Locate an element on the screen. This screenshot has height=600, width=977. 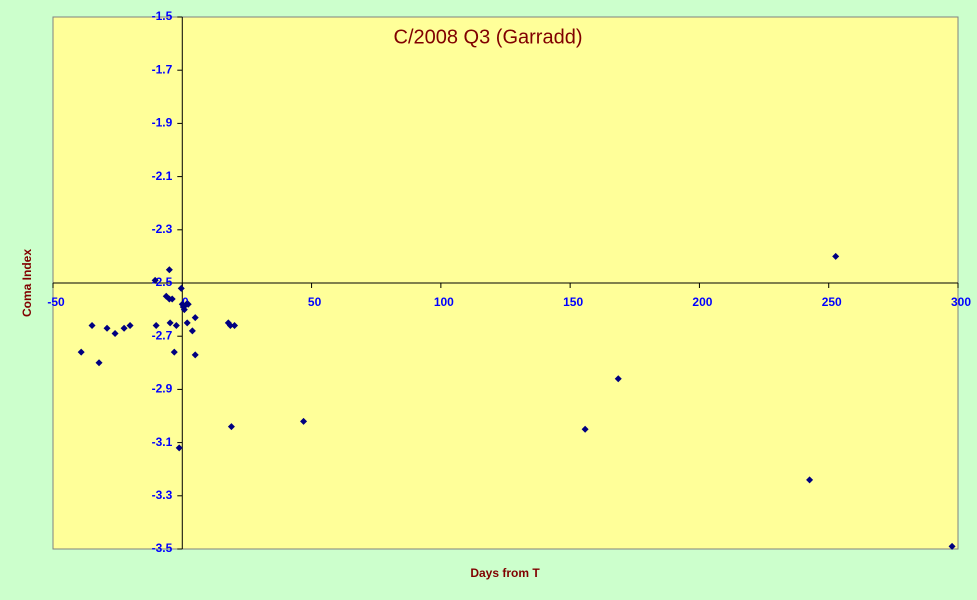
x-tick-label: 300 is located at coordinates (961, 302).